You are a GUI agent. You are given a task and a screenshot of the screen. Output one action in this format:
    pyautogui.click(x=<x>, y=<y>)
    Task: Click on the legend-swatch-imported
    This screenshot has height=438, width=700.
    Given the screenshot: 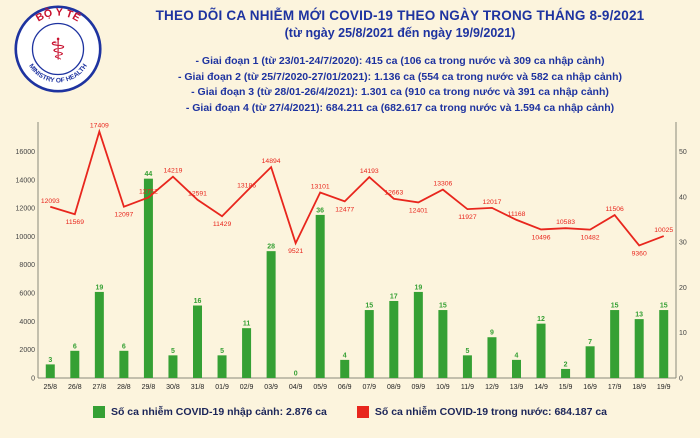 What is the action you would take?
    pyautogui.click(x=98, y=412)
    